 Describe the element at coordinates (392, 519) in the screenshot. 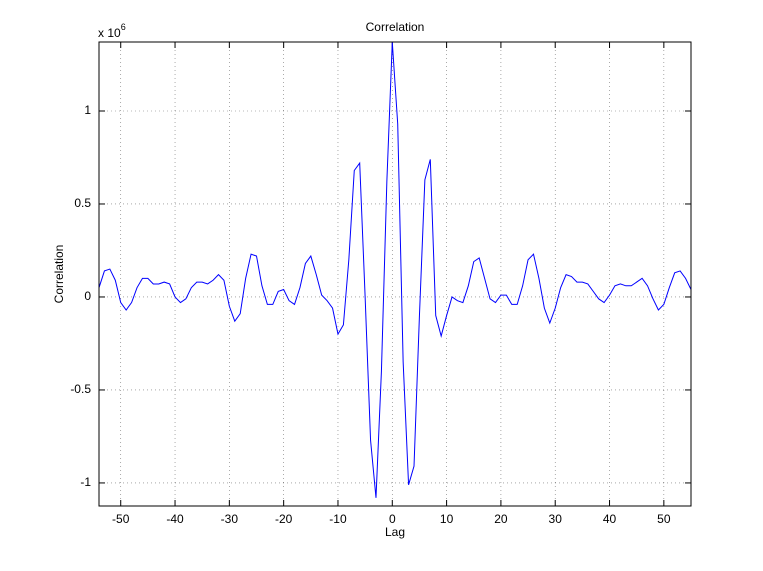

I see `x-tick-label: 0` at that location.